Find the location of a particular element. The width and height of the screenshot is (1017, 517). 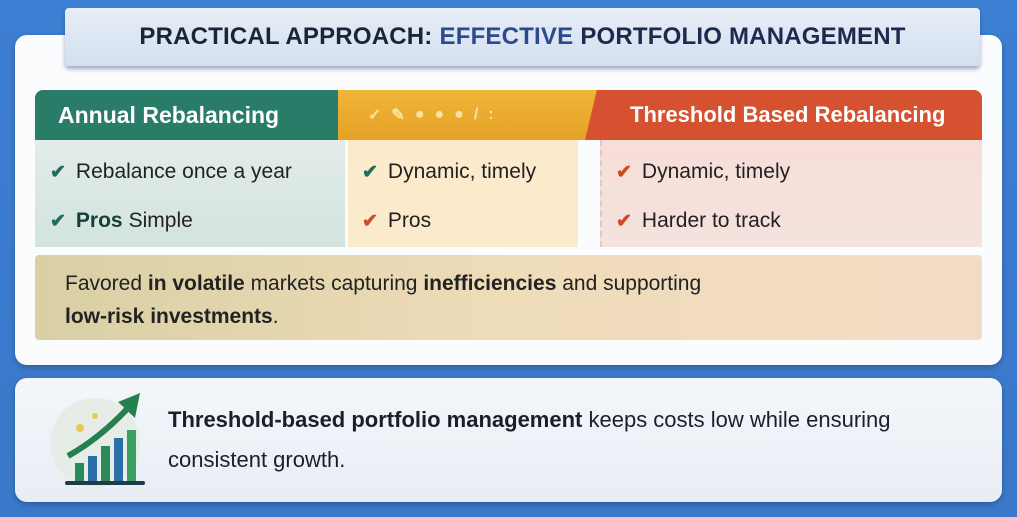

middle-column: ✔ Dynamic, timely ✔ Pros is located at coordinates (463, 193).